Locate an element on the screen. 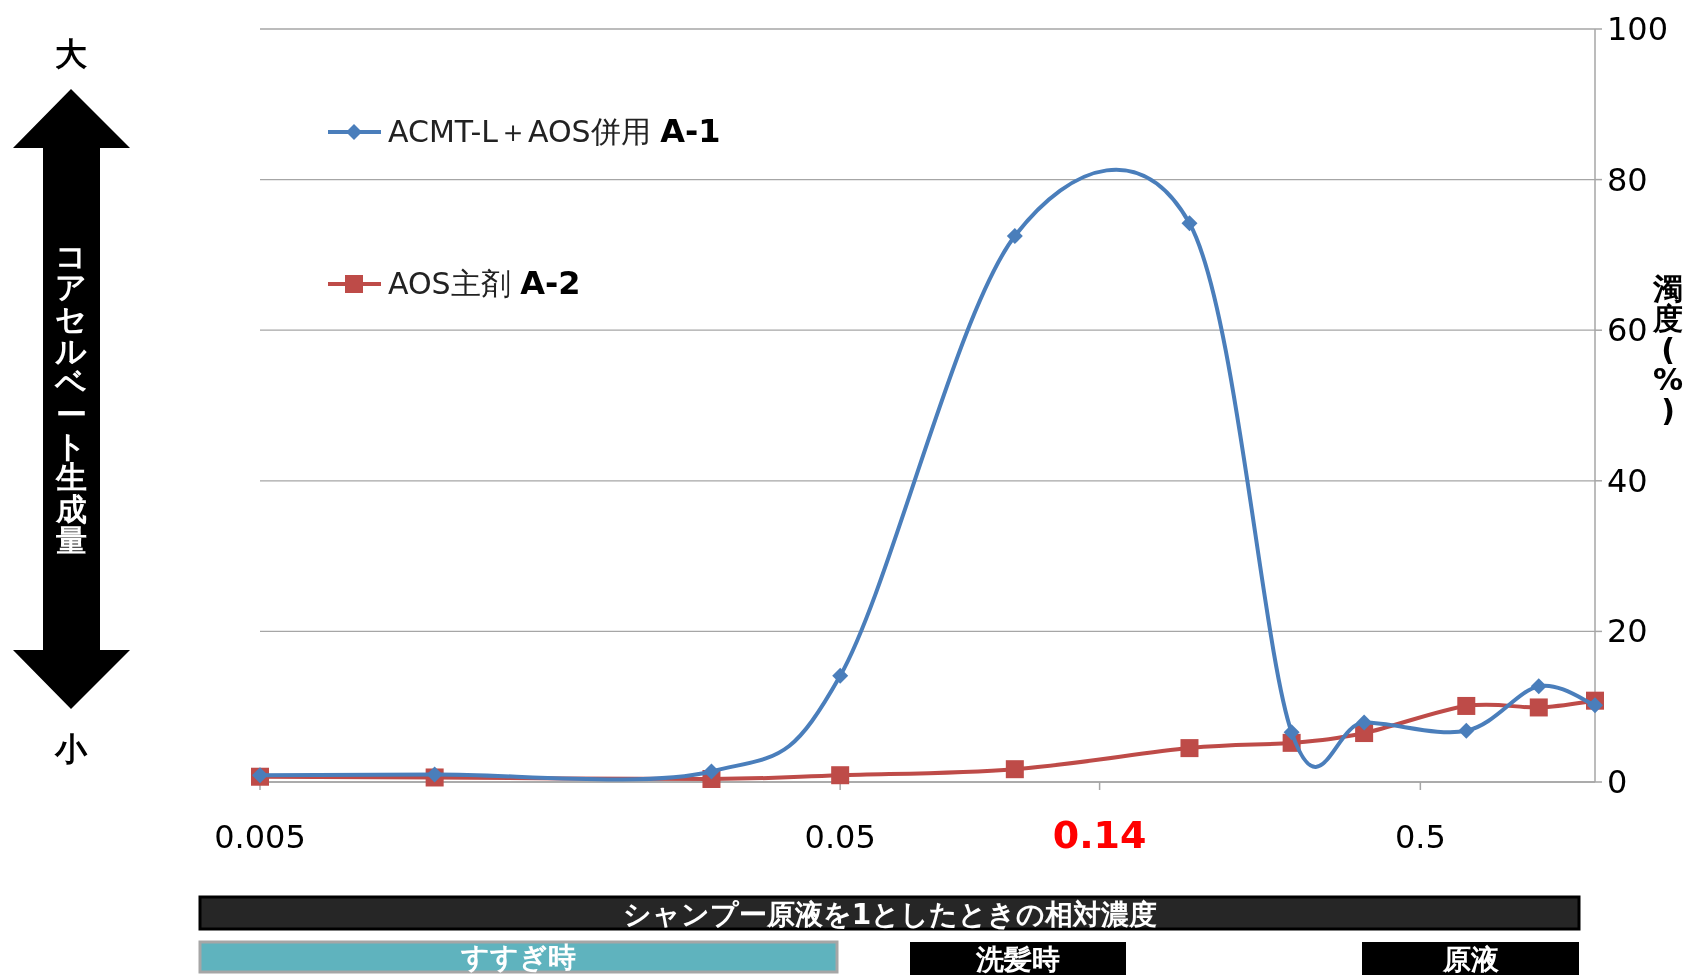  y-tick-label: 40 is located at coordinates (1627, 480).